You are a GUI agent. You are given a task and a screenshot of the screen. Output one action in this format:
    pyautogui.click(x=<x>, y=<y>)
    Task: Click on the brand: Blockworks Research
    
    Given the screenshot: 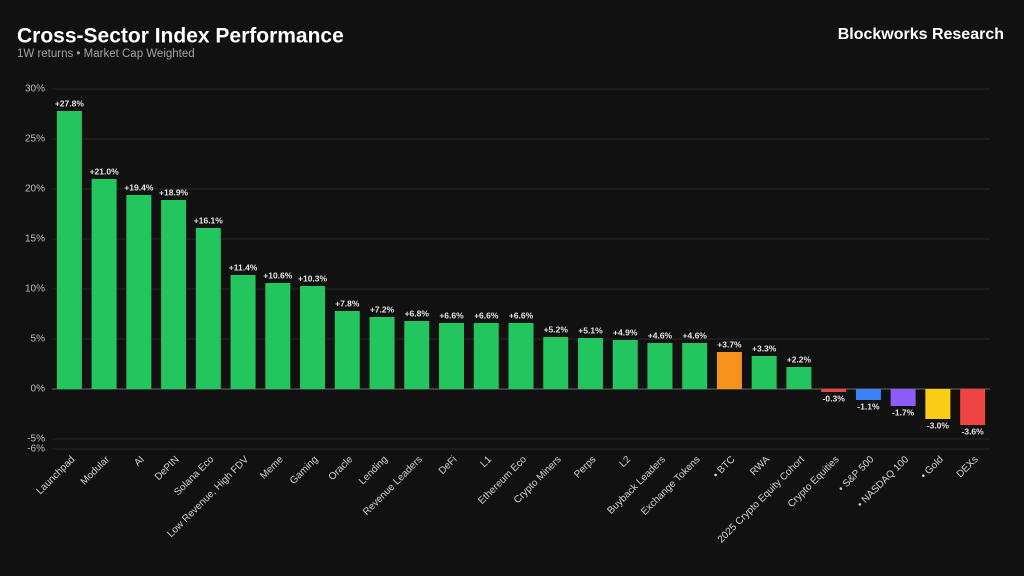 What is the action you would take?
    pyautogui.click(x=921, y=34)
    